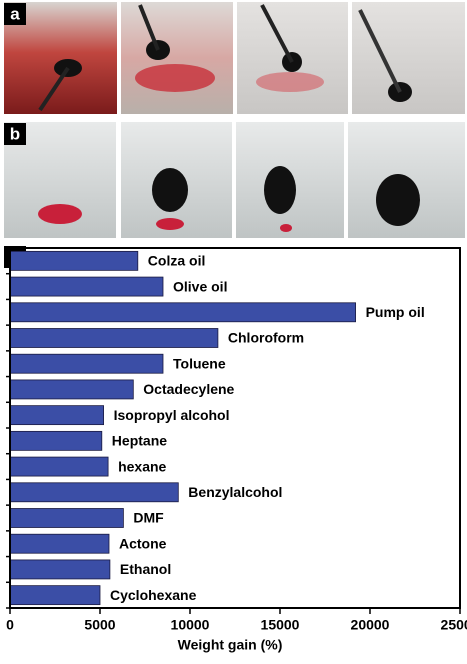 This screenshot has width=467, height=664. I want to click on x-tick-label: 15000, so click(280, 625).